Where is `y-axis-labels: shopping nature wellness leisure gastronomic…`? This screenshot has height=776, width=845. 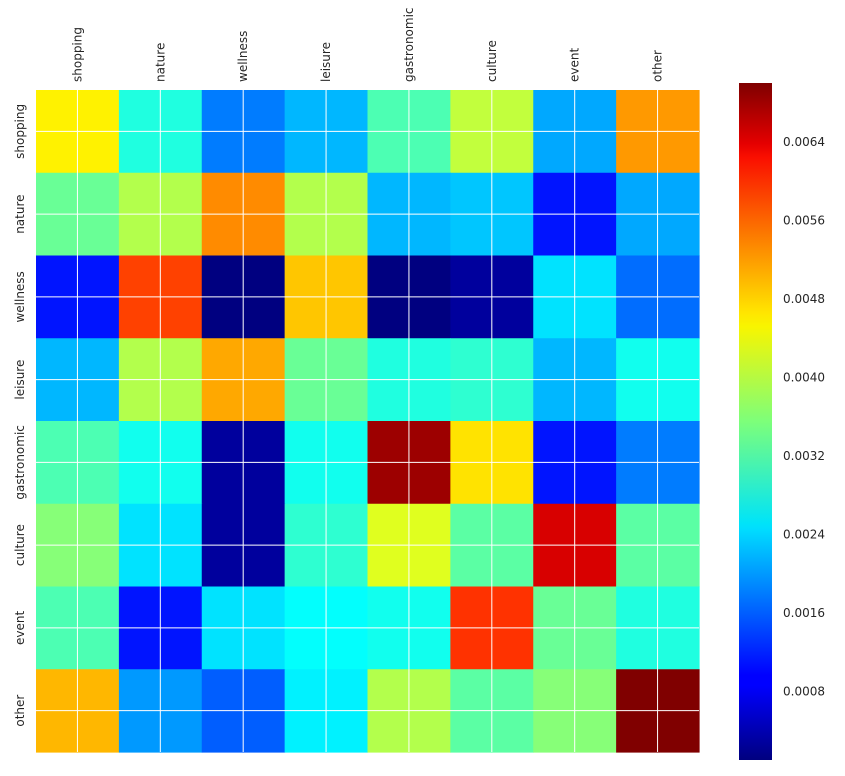 y-axis-labels: shopping nature wellness leisure gastronomic… is located at coordinates (20, 415).